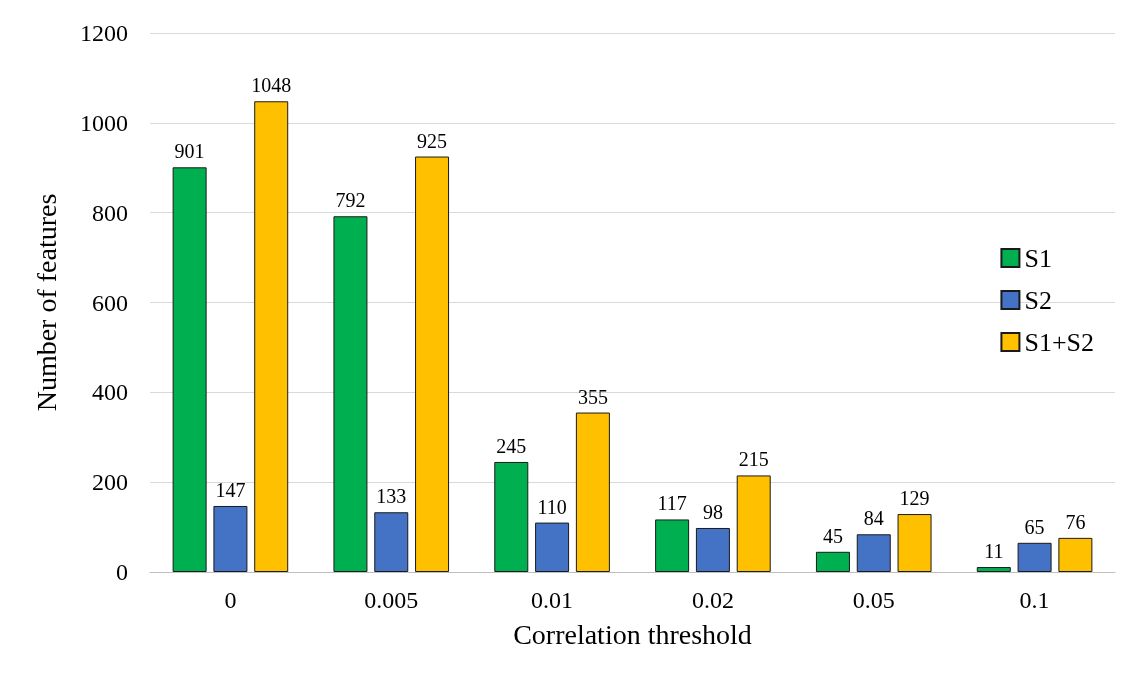  What do you see at coordinates (391, 600) in the screenshot?
I see `x-tick-label: 0.005` at bounding box center [391, 600].